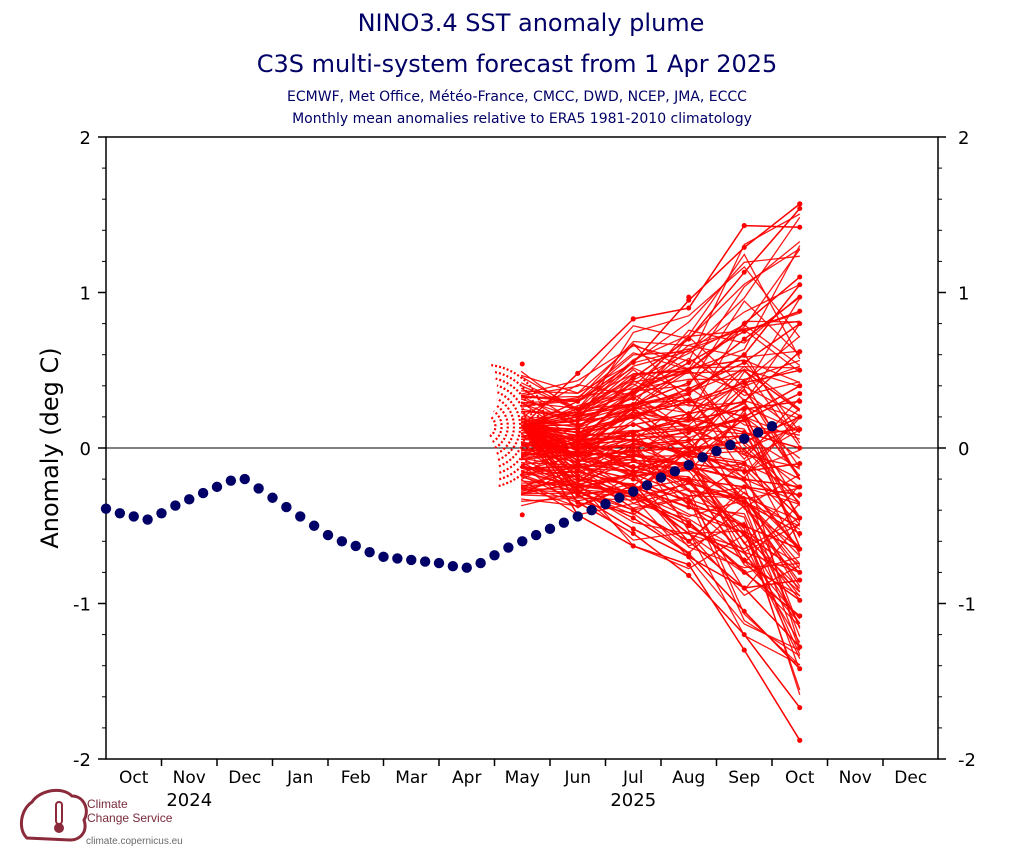  What do you see at coordinates (800, 778) in the screenshot?
I see `x-month-label: Oct` at bounding box center [800, 778].